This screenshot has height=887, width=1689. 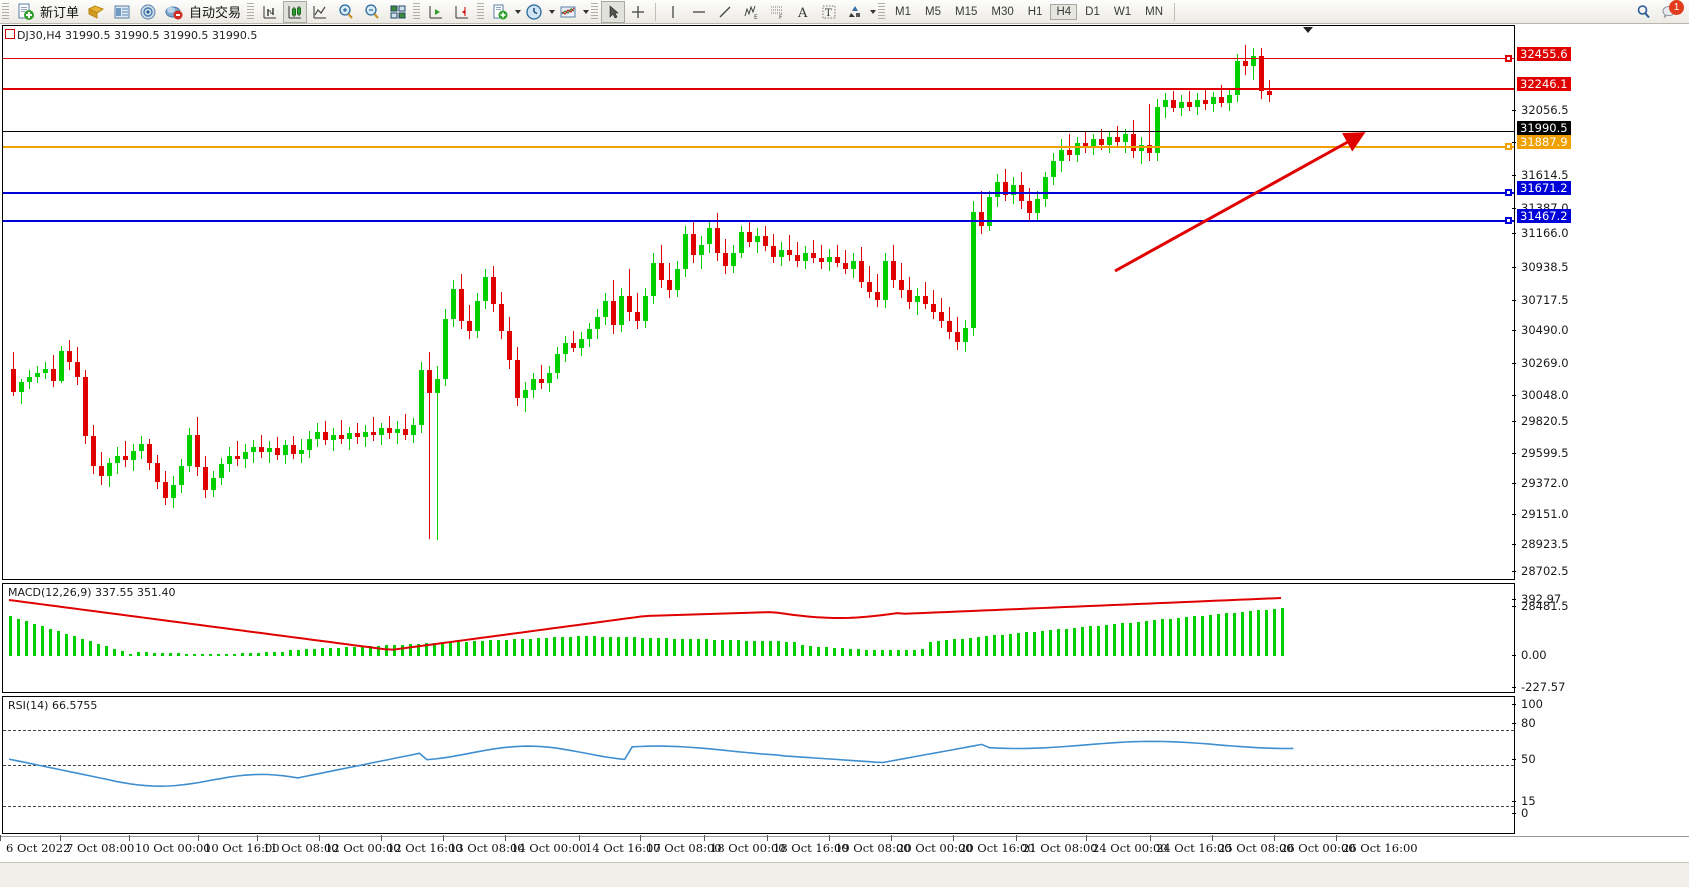 I want to click on timeframe-m5: M5, so click(x=933, y=11).